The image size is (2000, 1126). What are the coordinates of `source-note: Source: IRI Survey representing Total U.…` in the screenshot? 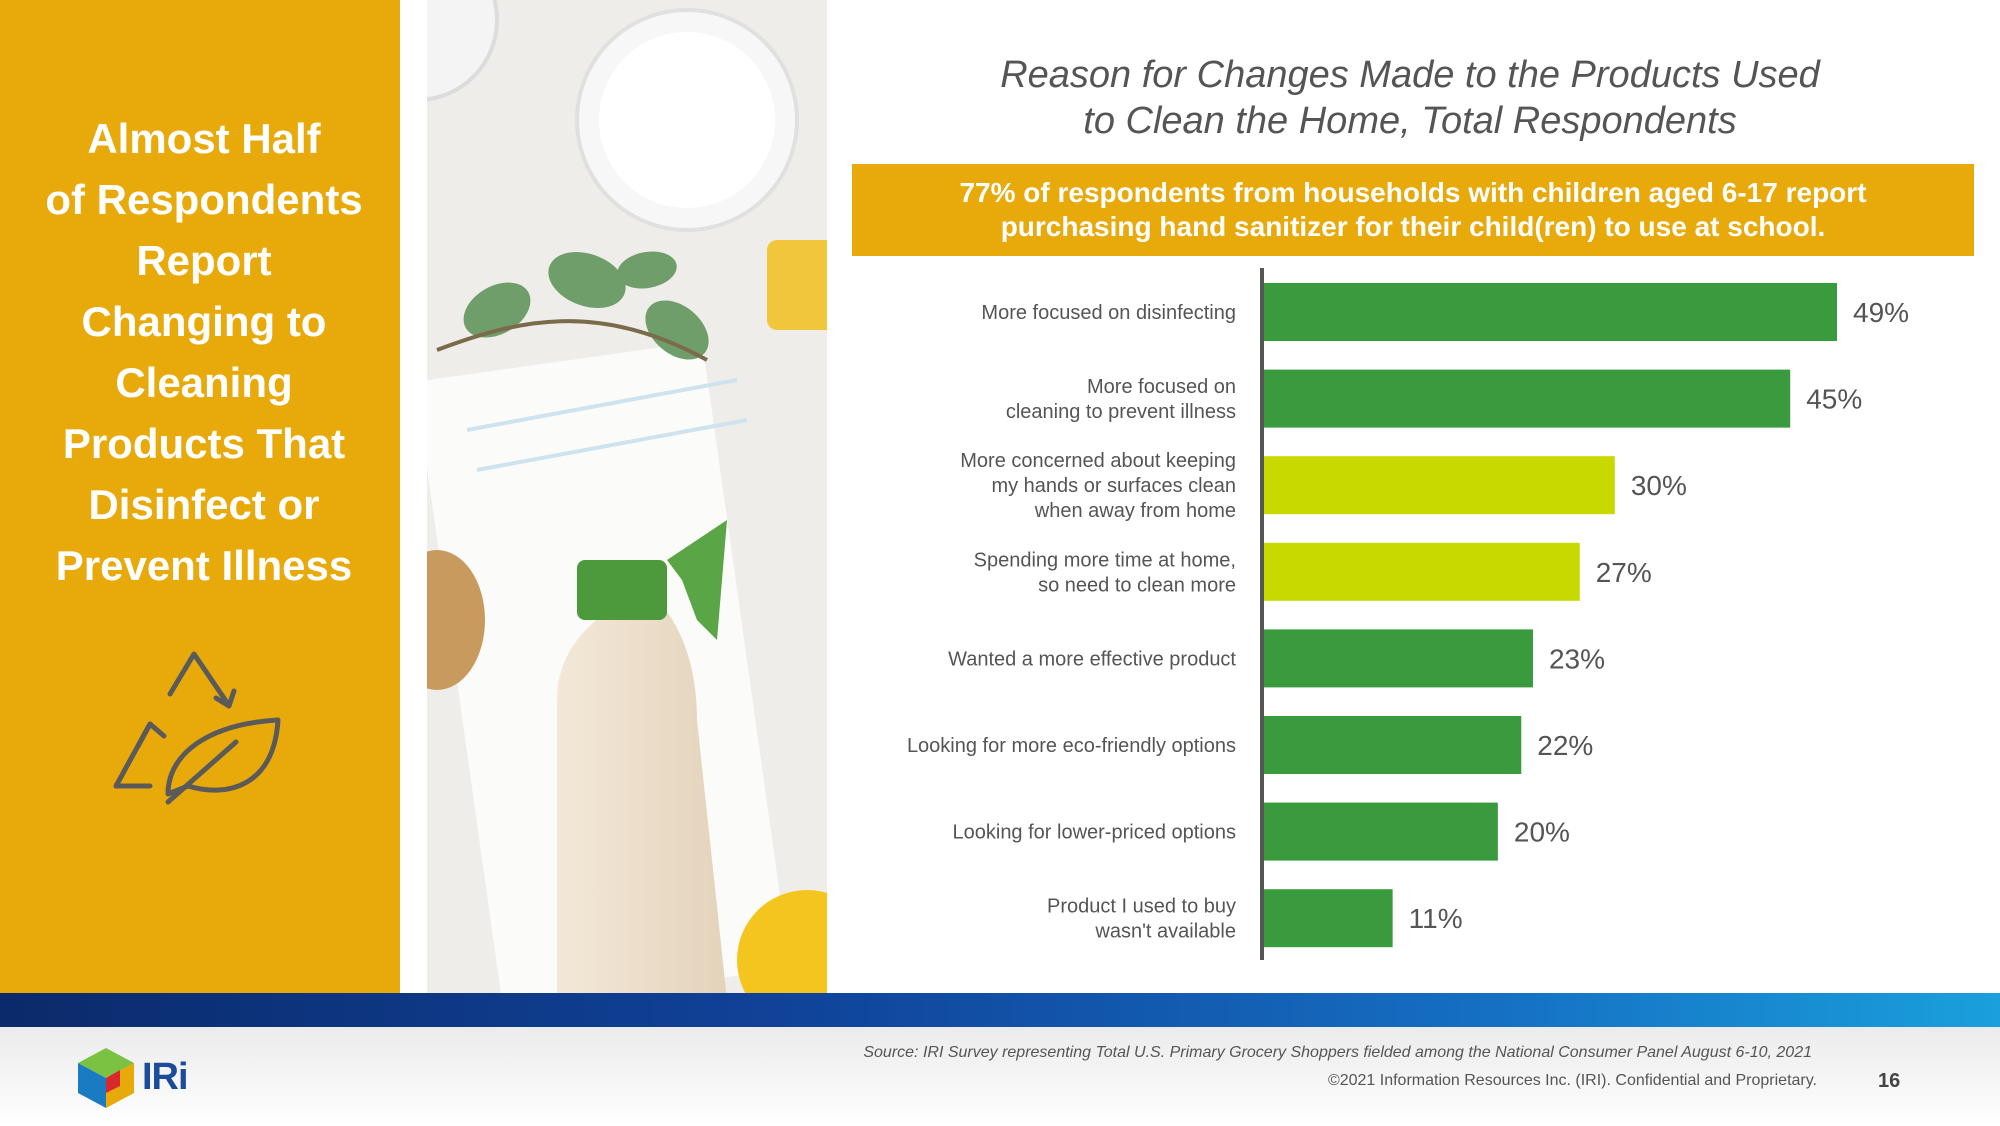 It's located at (1337, 1052).